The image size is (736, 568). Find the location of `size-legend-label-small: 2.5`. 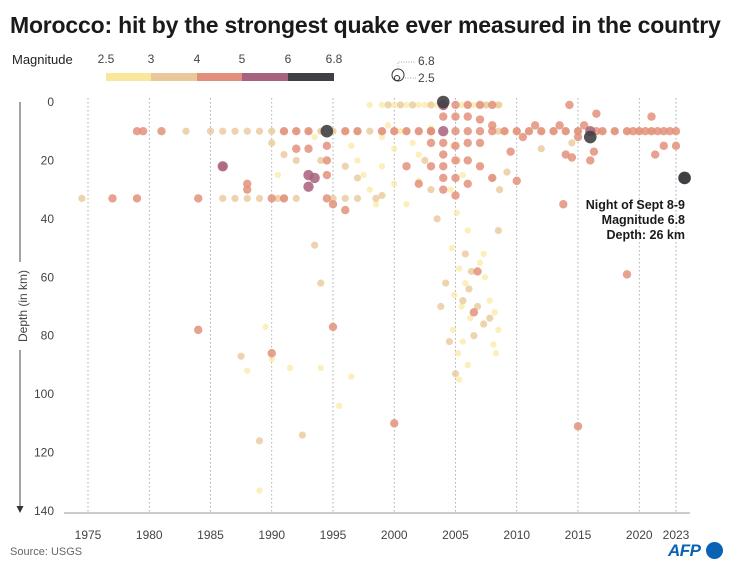

size-legend-label-small: 2.5 is located at coordinates (426, 78).